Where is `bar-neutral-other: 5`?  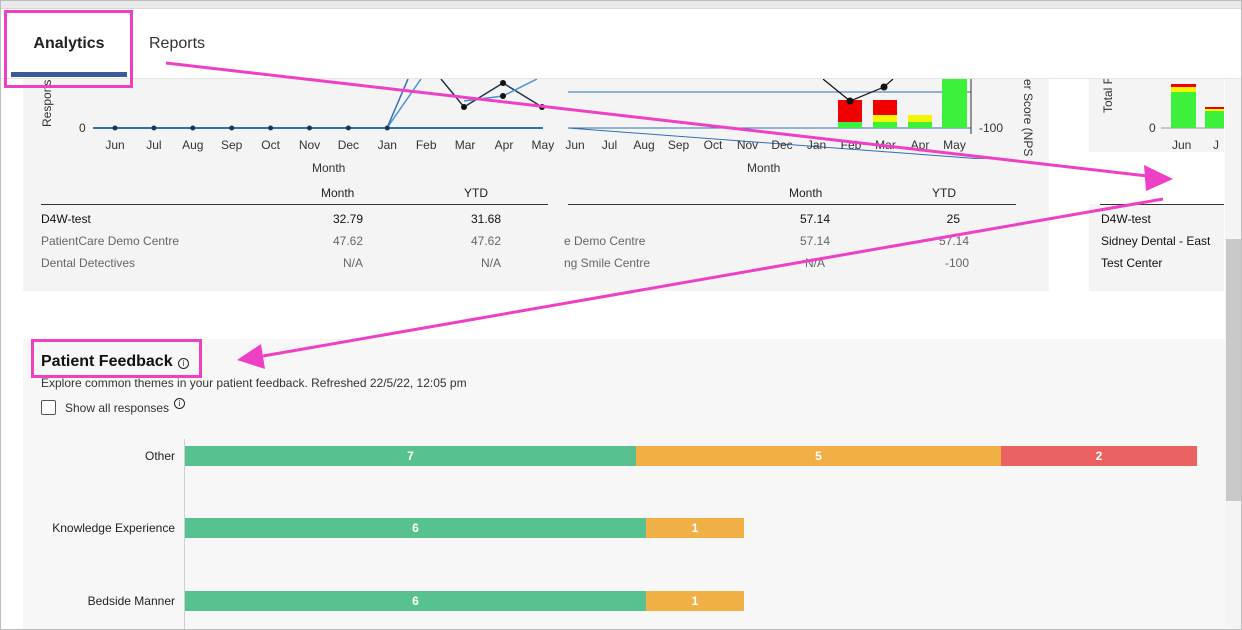
bar-neutral-other: 5 is located at coordinates (818, 456).